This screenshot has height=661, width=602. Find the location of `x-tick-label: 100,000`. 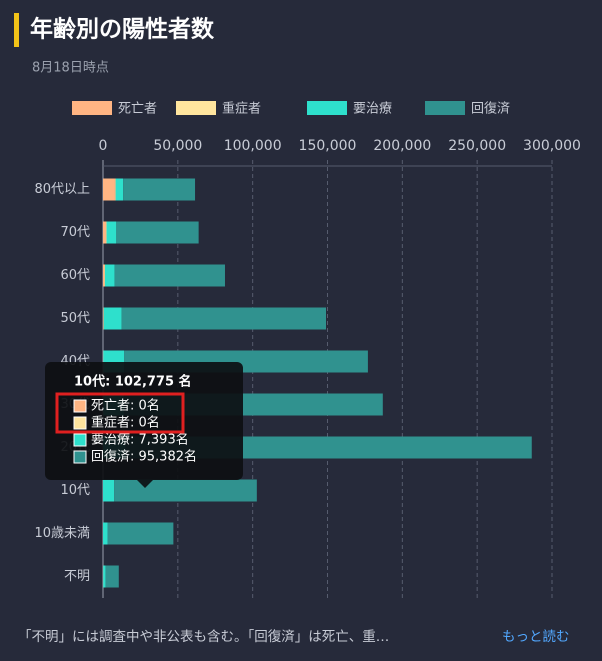

x-tick-label: 100,000 is located at coordinates (253, 146).